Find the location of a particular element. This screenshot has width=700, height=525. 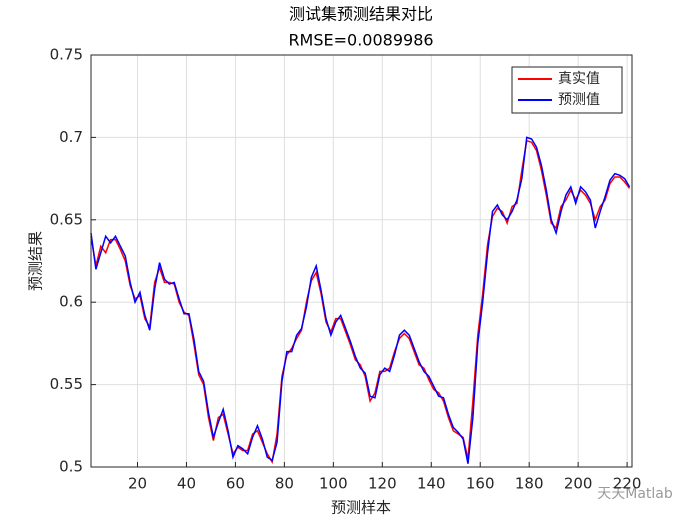

y-tick-label: 0.65 is located at coordinates (66, 219).